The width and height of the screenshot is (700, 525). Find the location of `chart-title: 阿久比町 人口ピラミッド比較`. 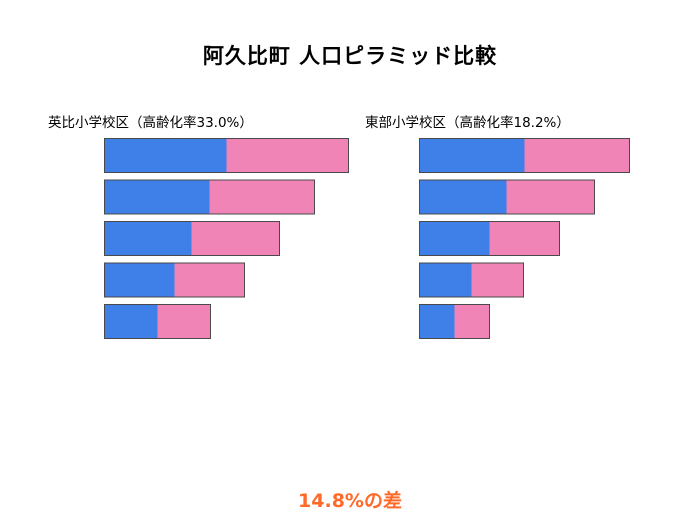

chart-title: 阿久比町 人口ピラミッド比較 is located at coordinates (350, 56).